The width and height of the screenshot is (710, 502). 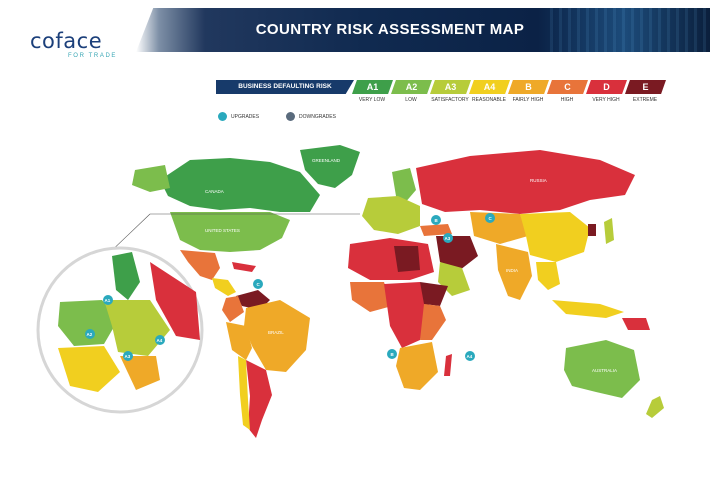 I want to click on region-scandinavia, so click(x=404, y=186).